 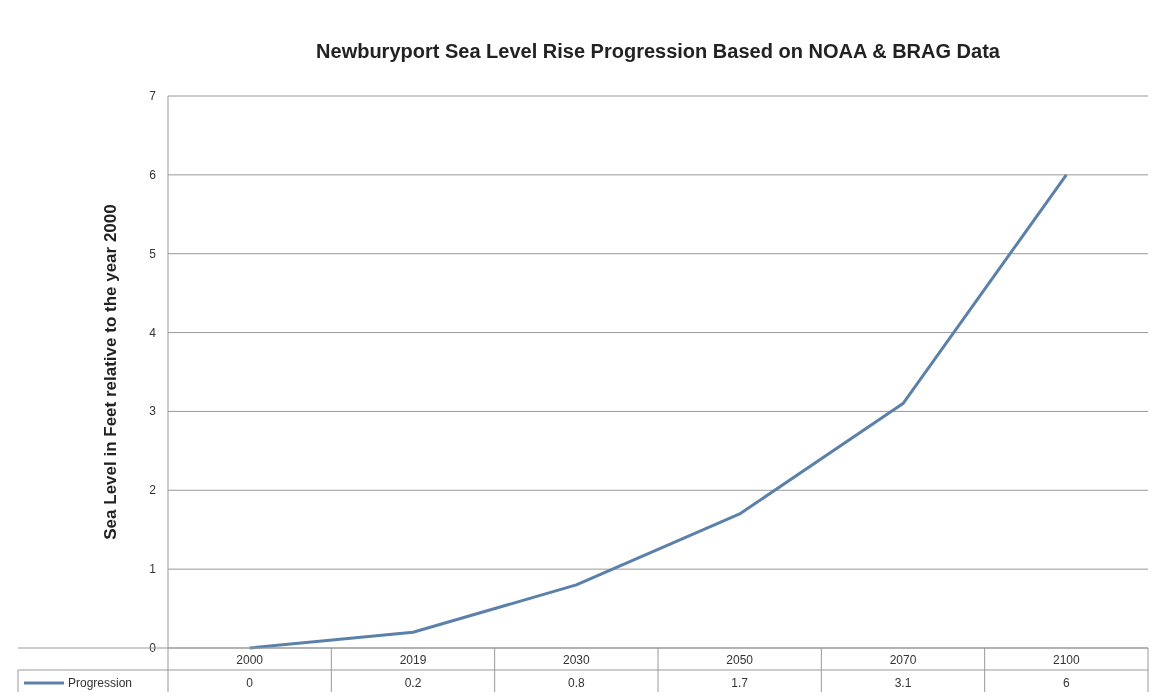 What do you see at coordinates (153, 174) in the screenshot?
I see `y-tick-label: 6` at bounding box center [153, 174].